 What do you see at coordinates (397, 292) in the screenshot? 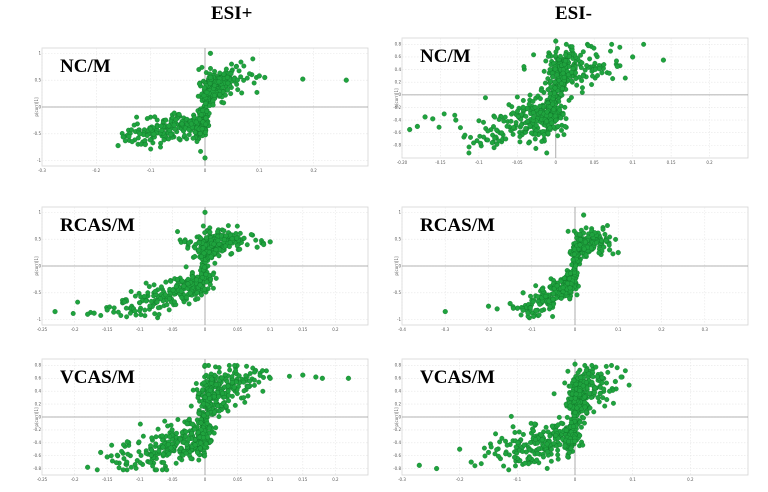
I see `y-tick-label: -0.5` at bounding box center [397, 292].